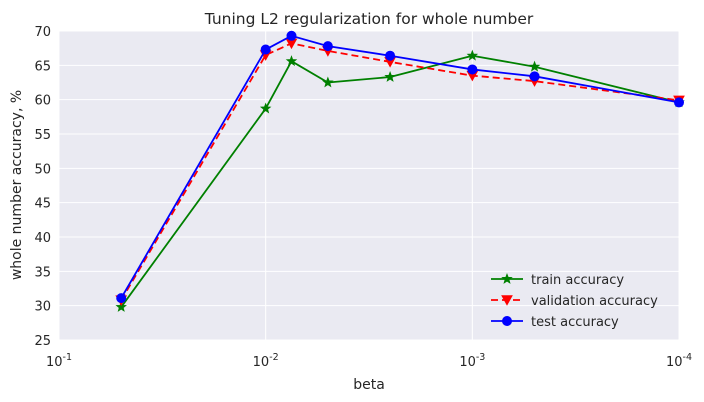 The image size is (704, 402). Describe the element at coordinates (369, 361) in the screenshot. I see `x-ticks: 10⁻¹ 10⁻² 10⁻³ 10⁻⁴` at that location.